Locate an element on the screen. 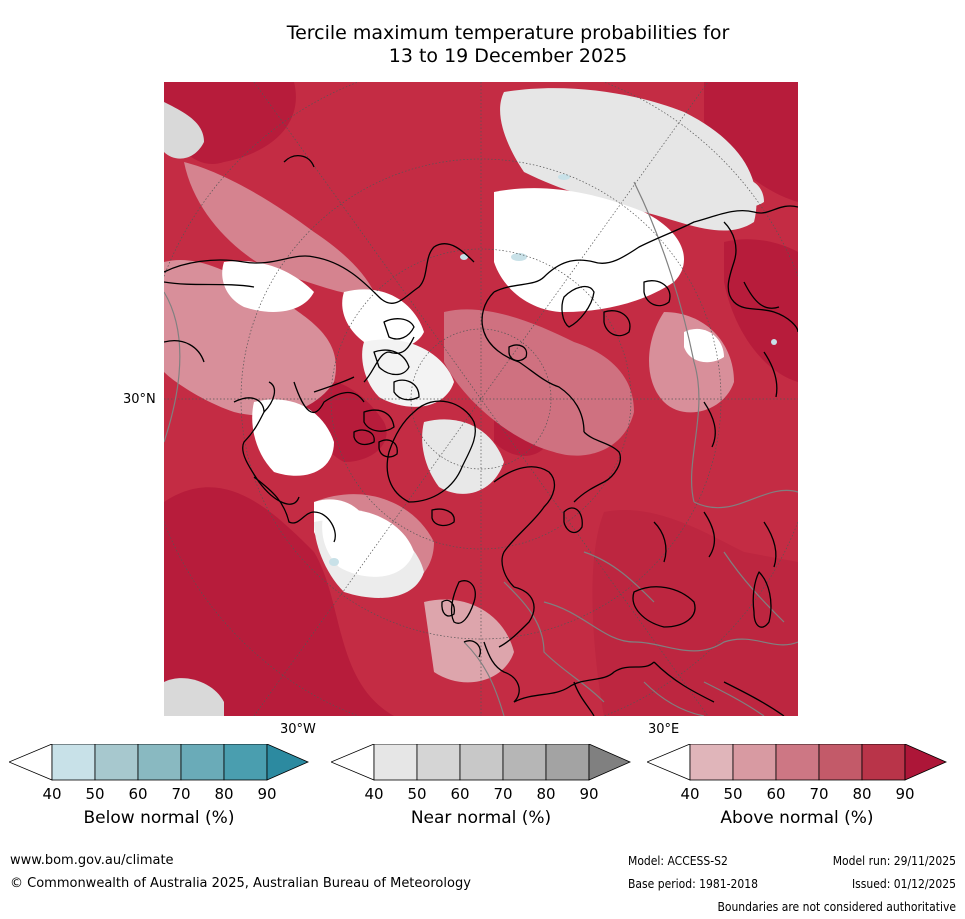 This screenshot has width=965, height=919. colorbar-label: Below normal (%) is located at coordinates (159, 818).